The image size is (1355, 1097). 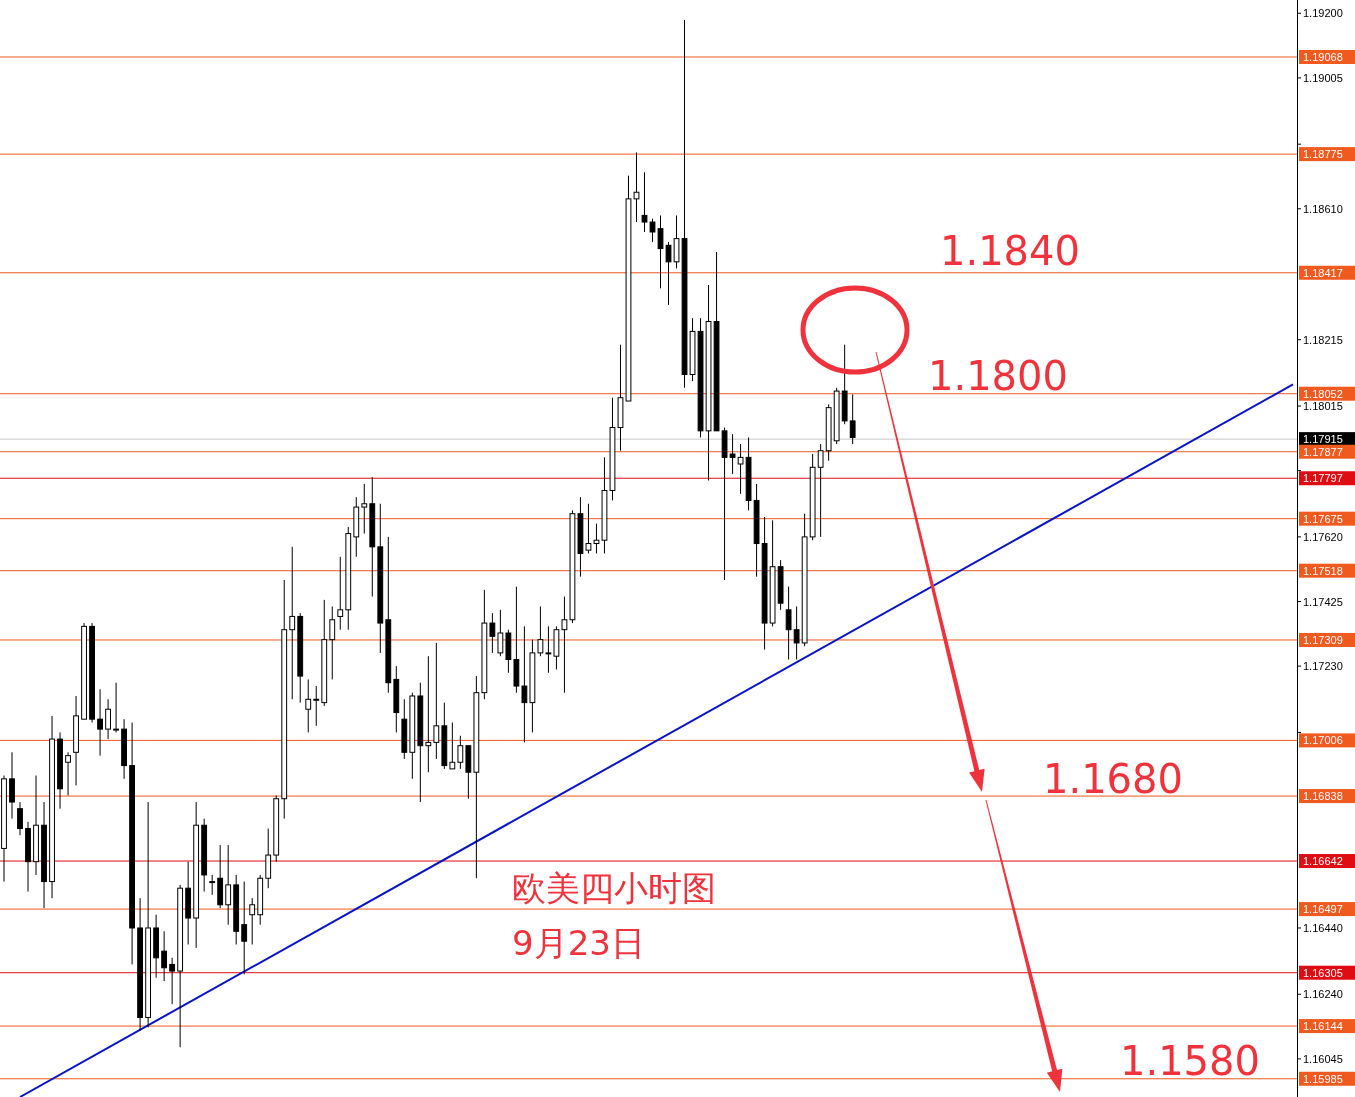 What do you see at coordinates (1010, 251) in the screenshot?
I see `annotation: 1.1840` at bounding box center [1010, 251].